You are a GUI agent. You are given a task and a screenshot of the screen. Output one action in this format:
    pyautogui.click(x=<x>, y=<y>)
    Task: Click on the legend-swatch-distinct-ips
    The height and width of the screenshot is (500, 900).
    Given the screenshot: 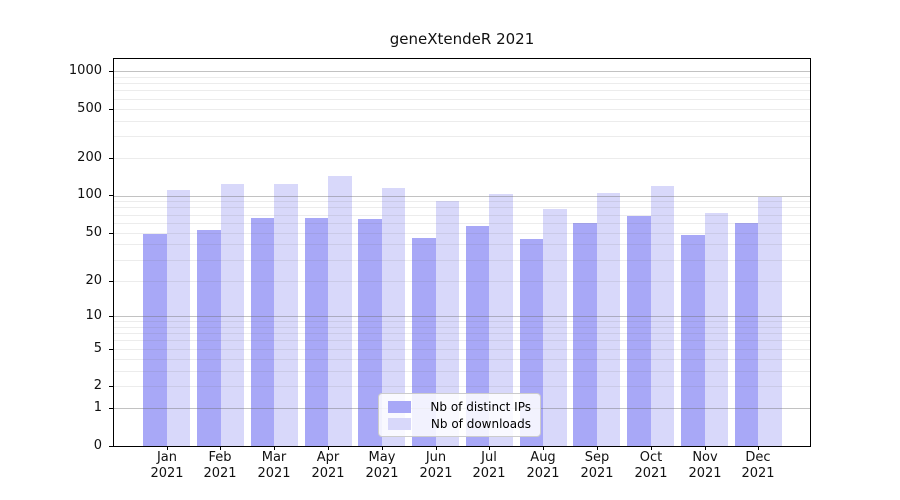 What is the action you would take?
    pyautogui.click(x=399, y=407)
    